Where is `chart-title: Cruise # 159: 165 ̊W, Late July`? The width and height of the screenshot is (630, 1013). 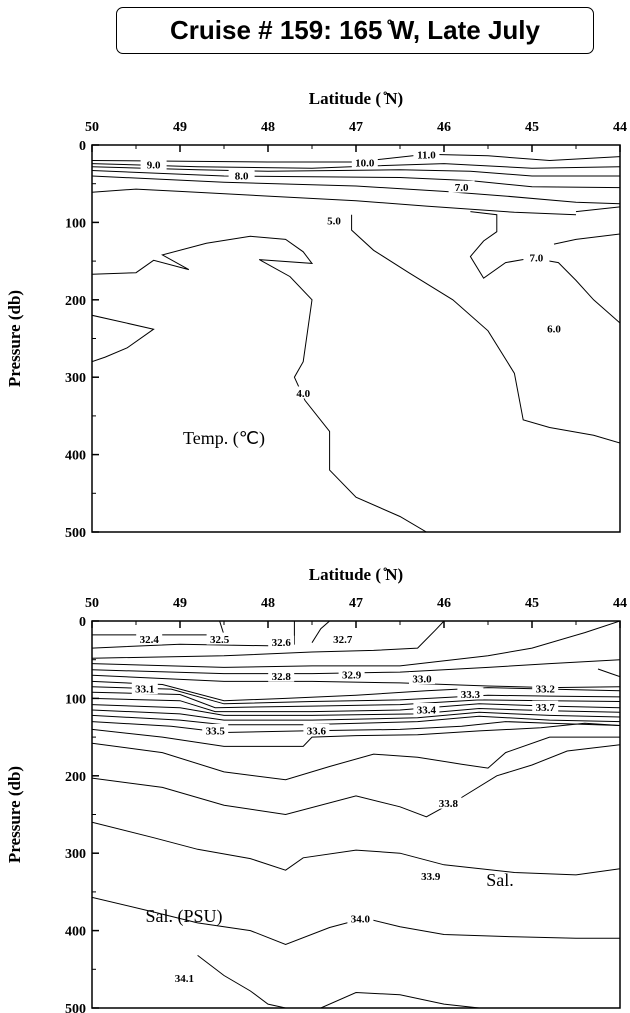
chart-title: Cruise # 159: 165 ̊W, Late July is located at coordinates (355, 30).